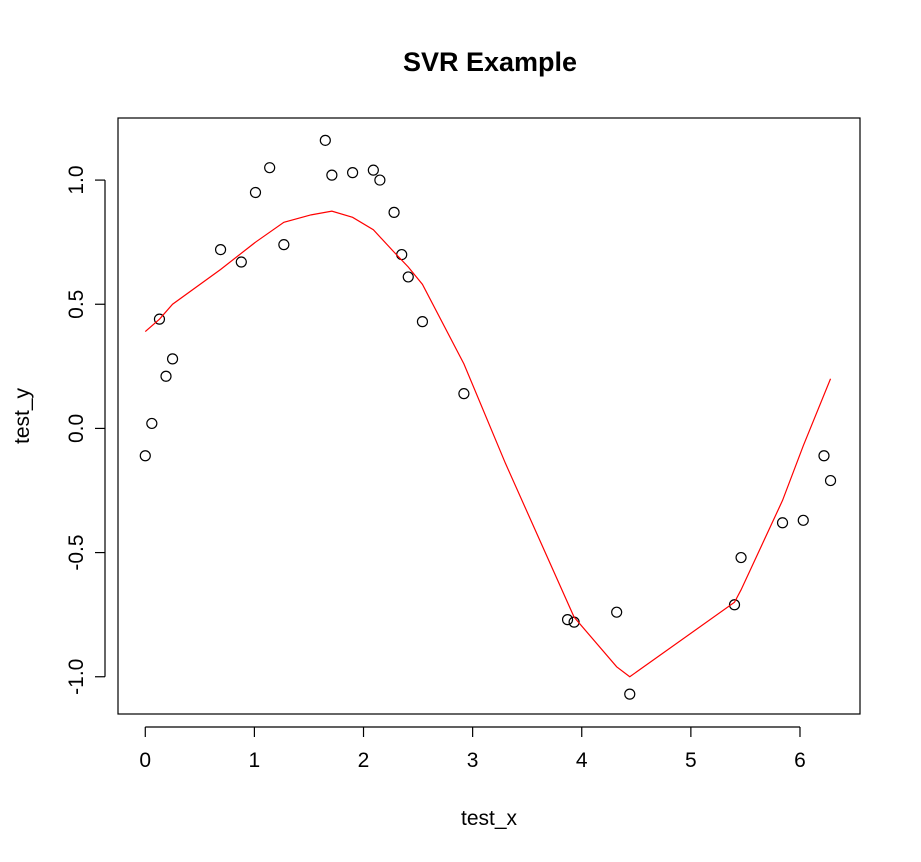 Image resolution: width=921 pixels, height=862 pixels. What do you see at coordinates (76, 179) in the screenshot?
I see `y-tick-label: 1.0` at bounding box center [76, 179].